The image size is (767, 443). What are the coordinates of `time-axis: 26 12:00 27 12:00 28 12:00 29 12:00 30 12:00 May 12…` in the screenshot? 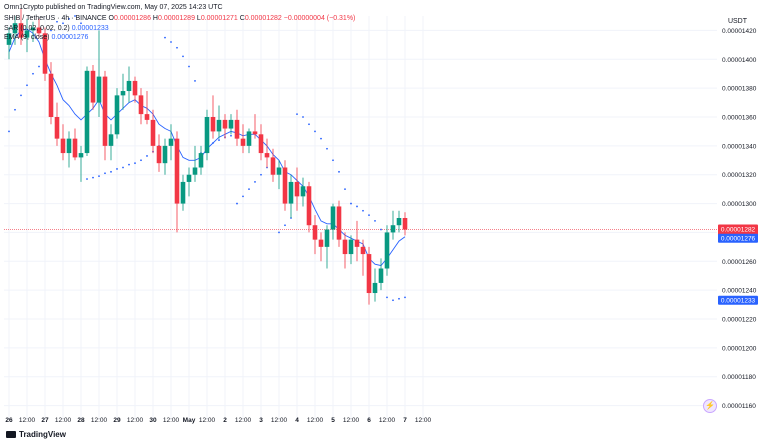 It's located at (218, 420).